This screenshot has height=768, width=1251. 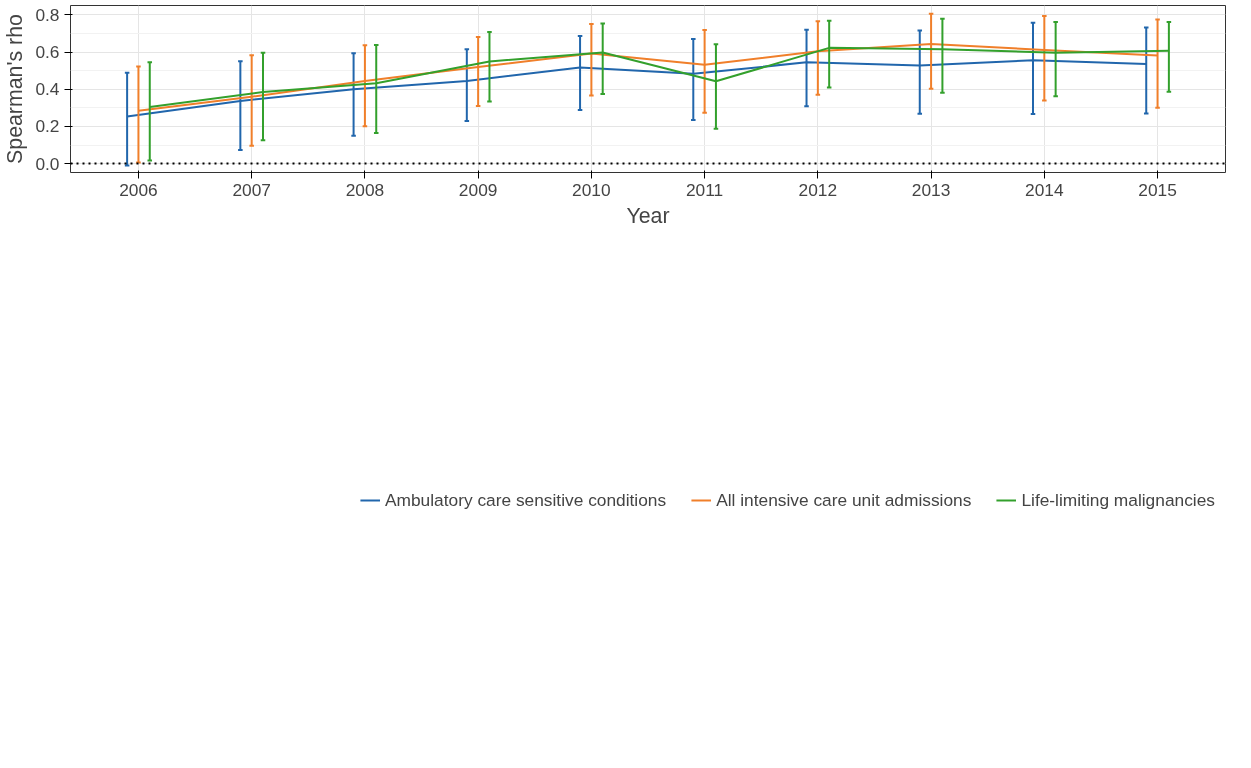 What do you see at coordinates (704, 189) in the screenshot?
I see `x-tick-label: 2011` at bounding box center [704, 189].